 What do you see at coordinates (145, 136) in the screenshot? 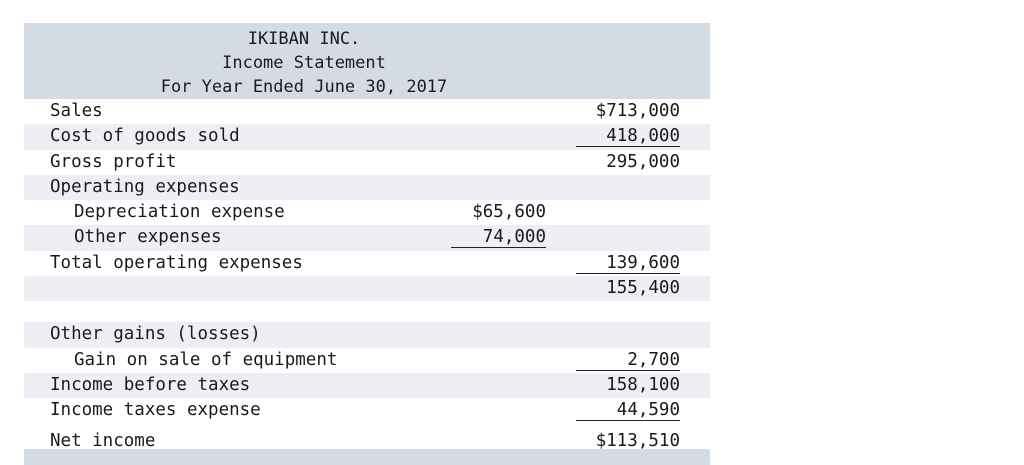
I see `row-label: Cost of goods sold` at bounding box center [145, 136].